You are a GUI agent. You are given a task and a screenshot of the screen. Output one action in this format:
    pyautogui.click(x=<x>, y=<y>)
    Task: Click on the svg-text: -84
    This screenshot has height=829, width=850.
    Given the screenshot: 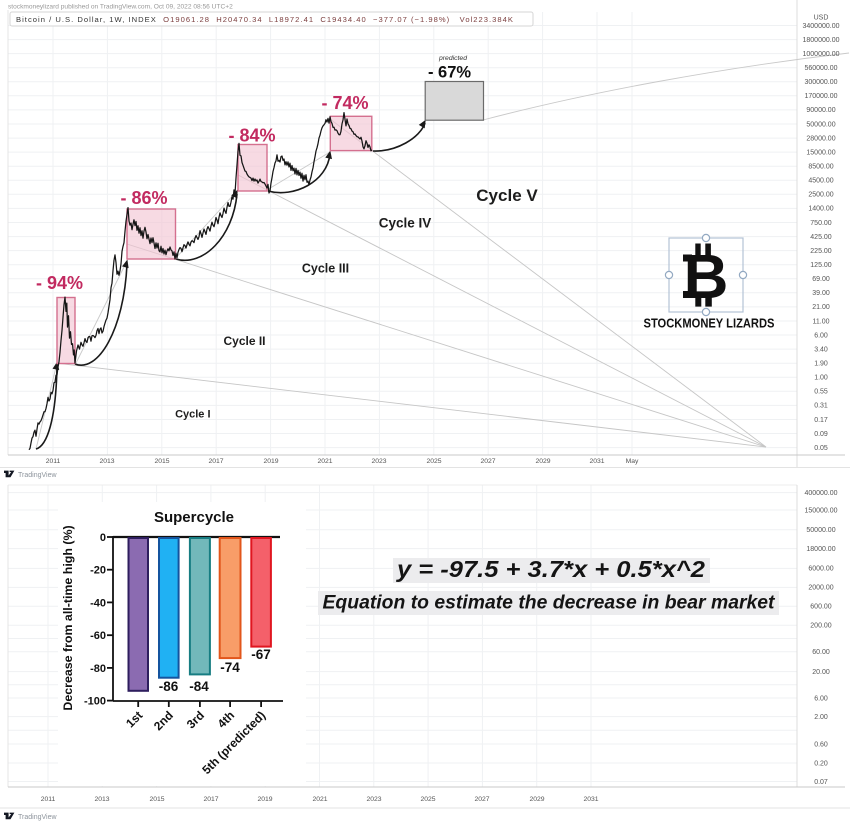 What is the action you would take?
    pyautogui.click(x=199, y=686)
    